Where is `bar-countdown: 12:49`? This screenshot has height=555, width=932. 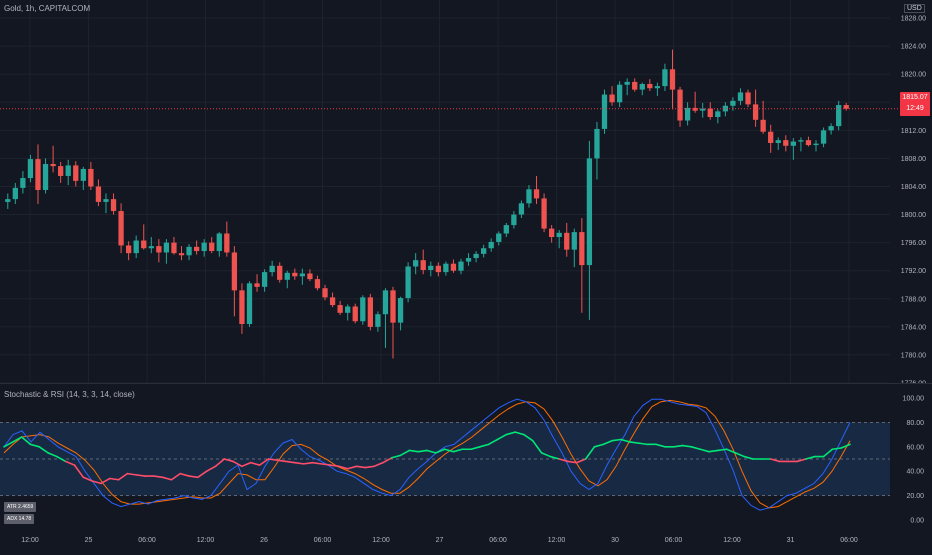 bar-countdown: 12:49 is located at coordinates (915, 108).